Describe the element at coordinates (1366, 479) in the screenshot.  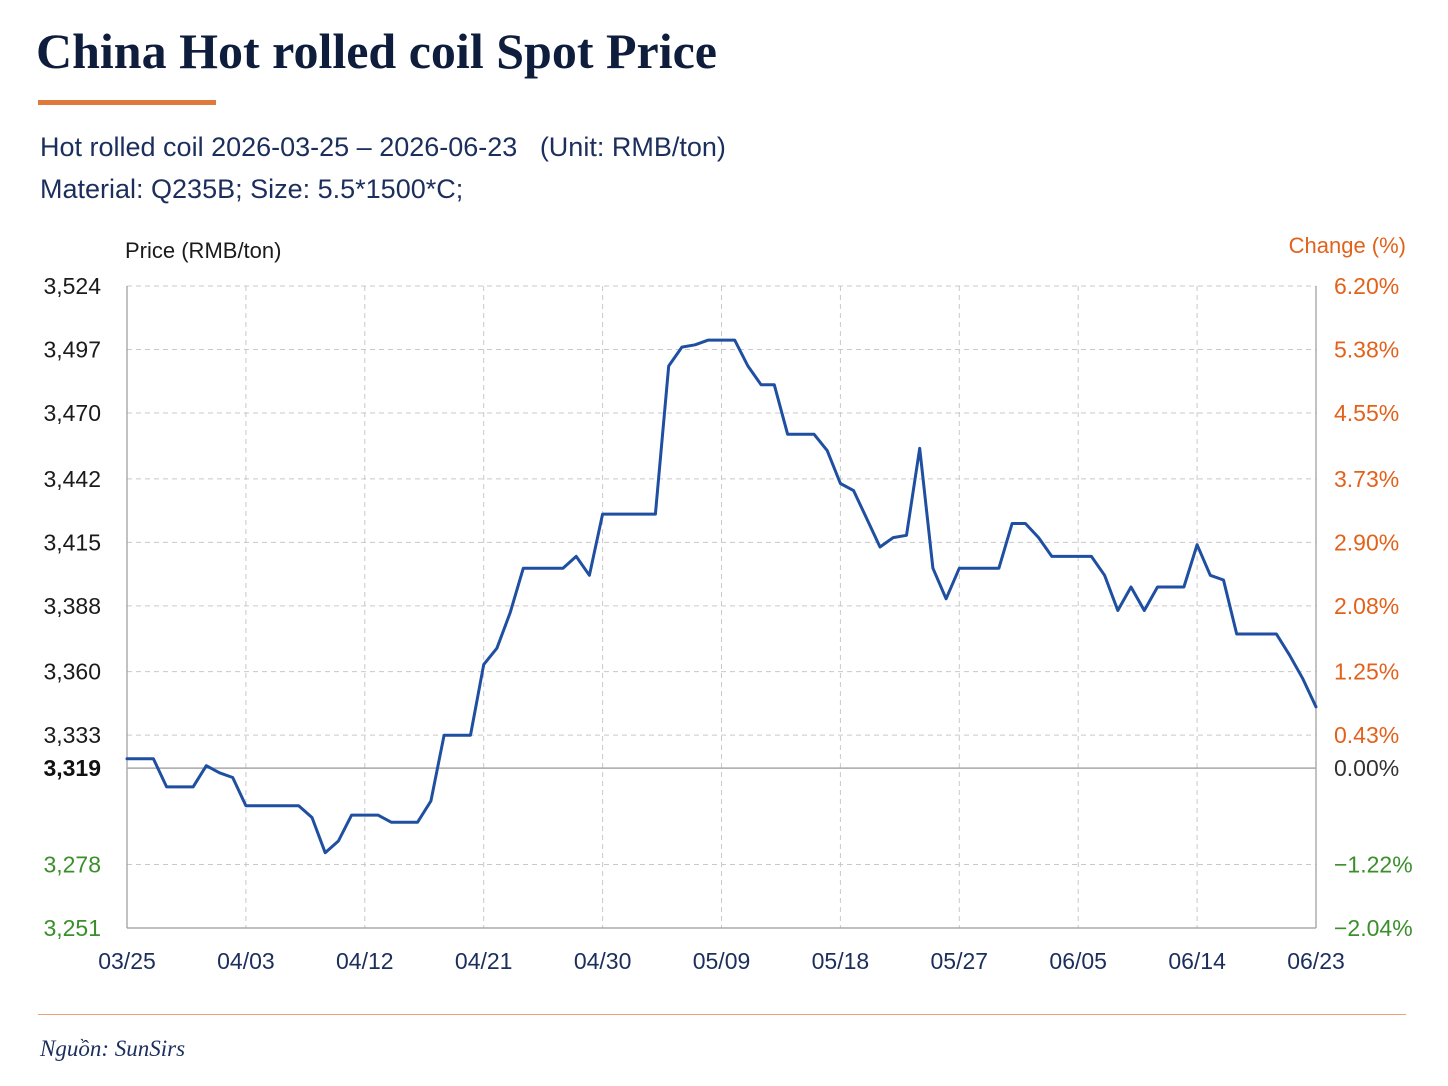
I see `y-tick-pct-label: 3.73%` at that location.